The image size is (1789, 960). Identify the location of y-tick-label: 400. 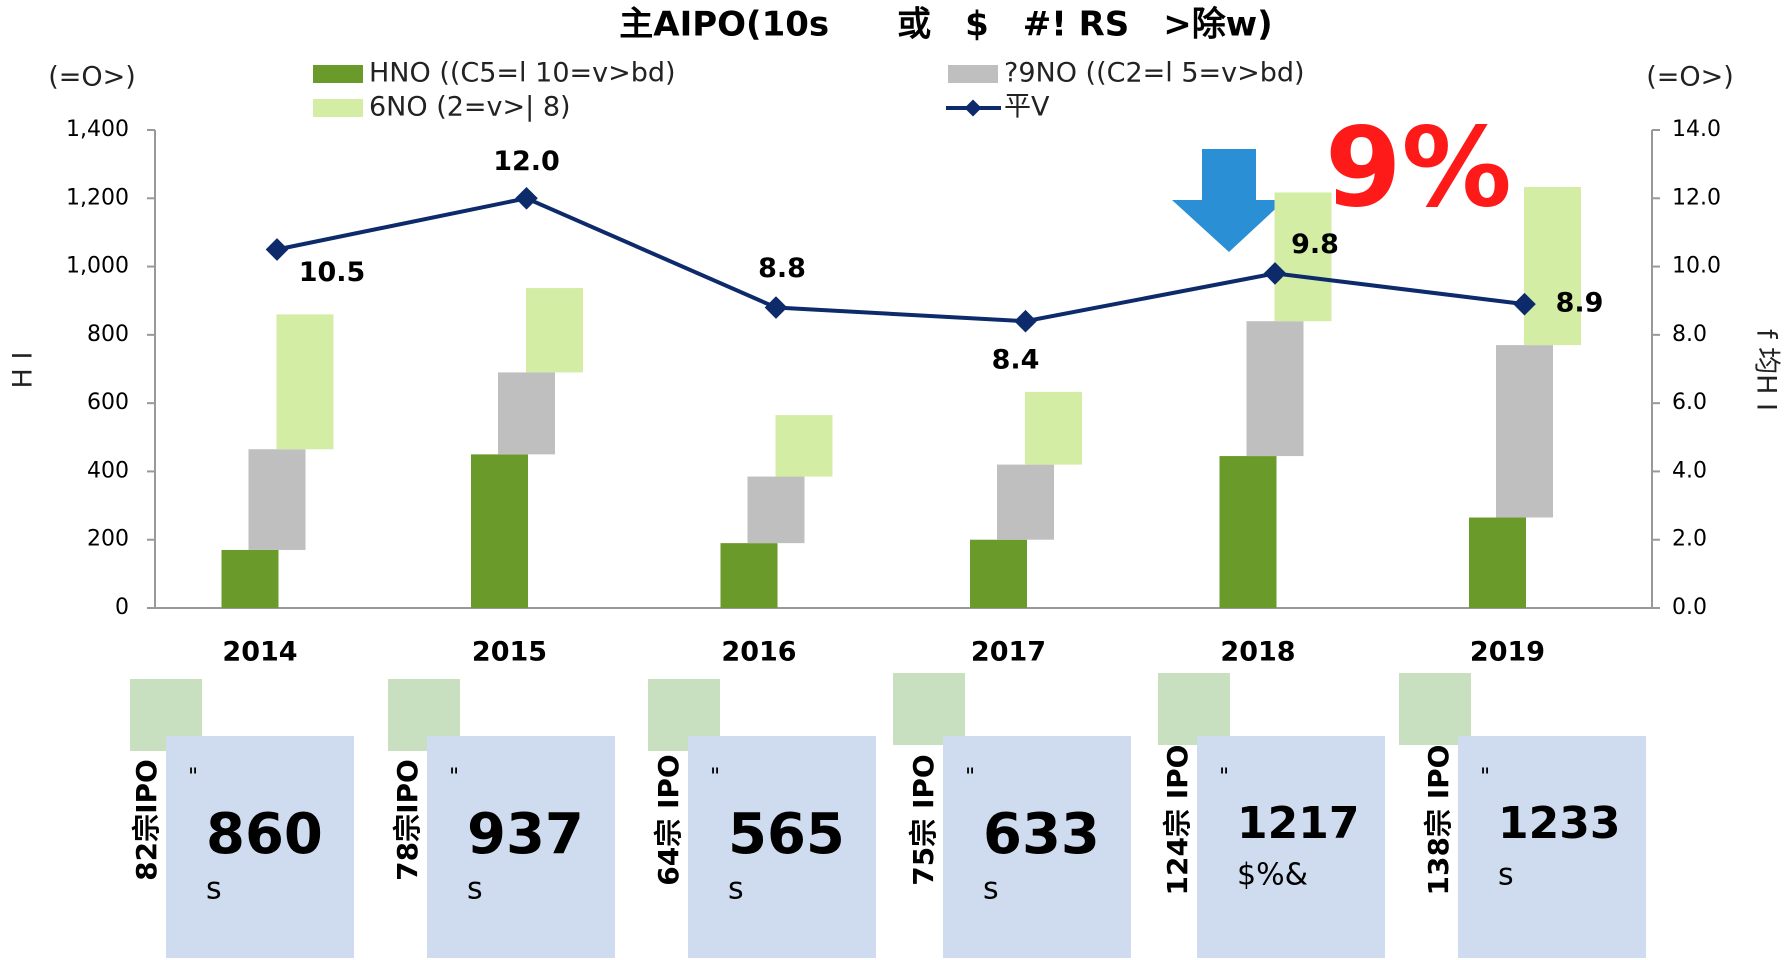
(108, 470).